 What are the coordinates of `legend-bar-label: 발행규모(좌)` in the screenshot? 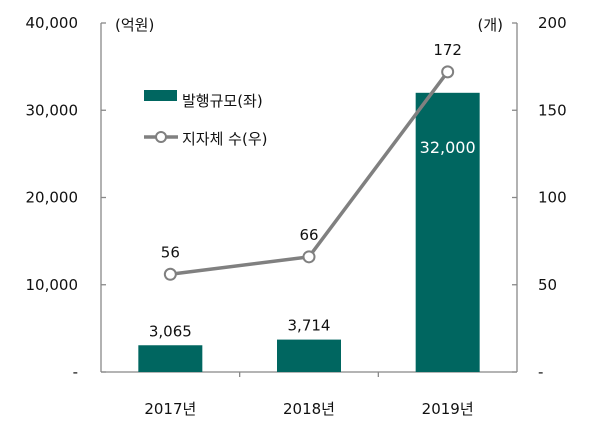 It's located at (222, 101).